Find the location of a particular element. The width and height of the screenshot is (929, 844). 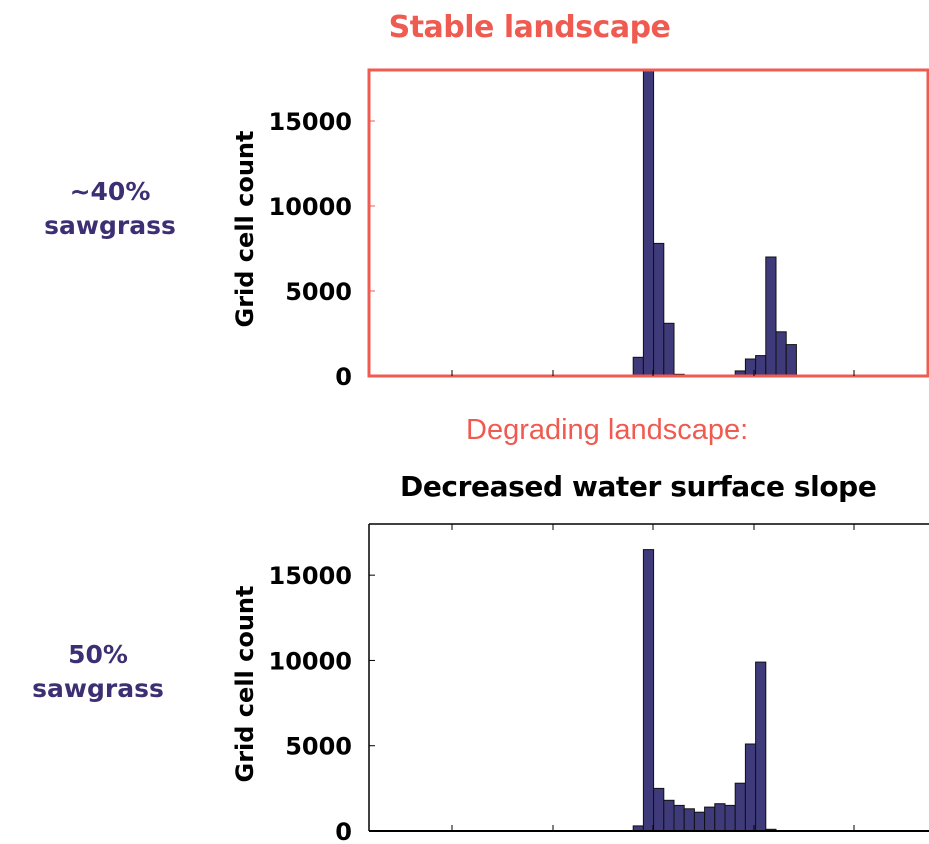

chart-1-ytick-label-1: 5000 is located at coordinates (318, 292).